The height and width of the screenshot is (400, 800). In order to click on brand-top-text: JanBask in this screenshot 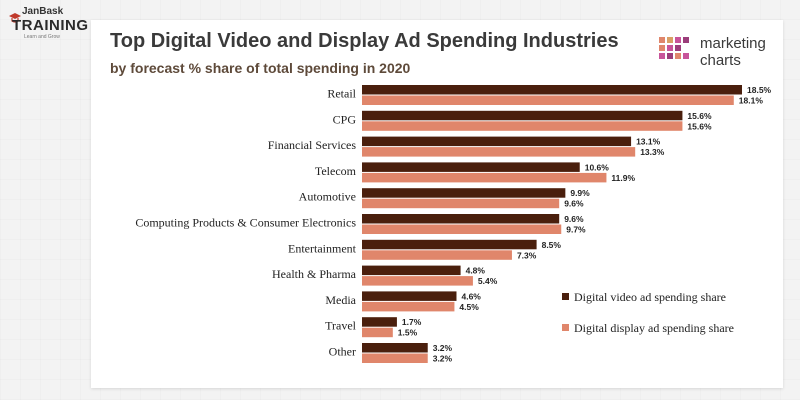, I will do `click(43, 11)`.